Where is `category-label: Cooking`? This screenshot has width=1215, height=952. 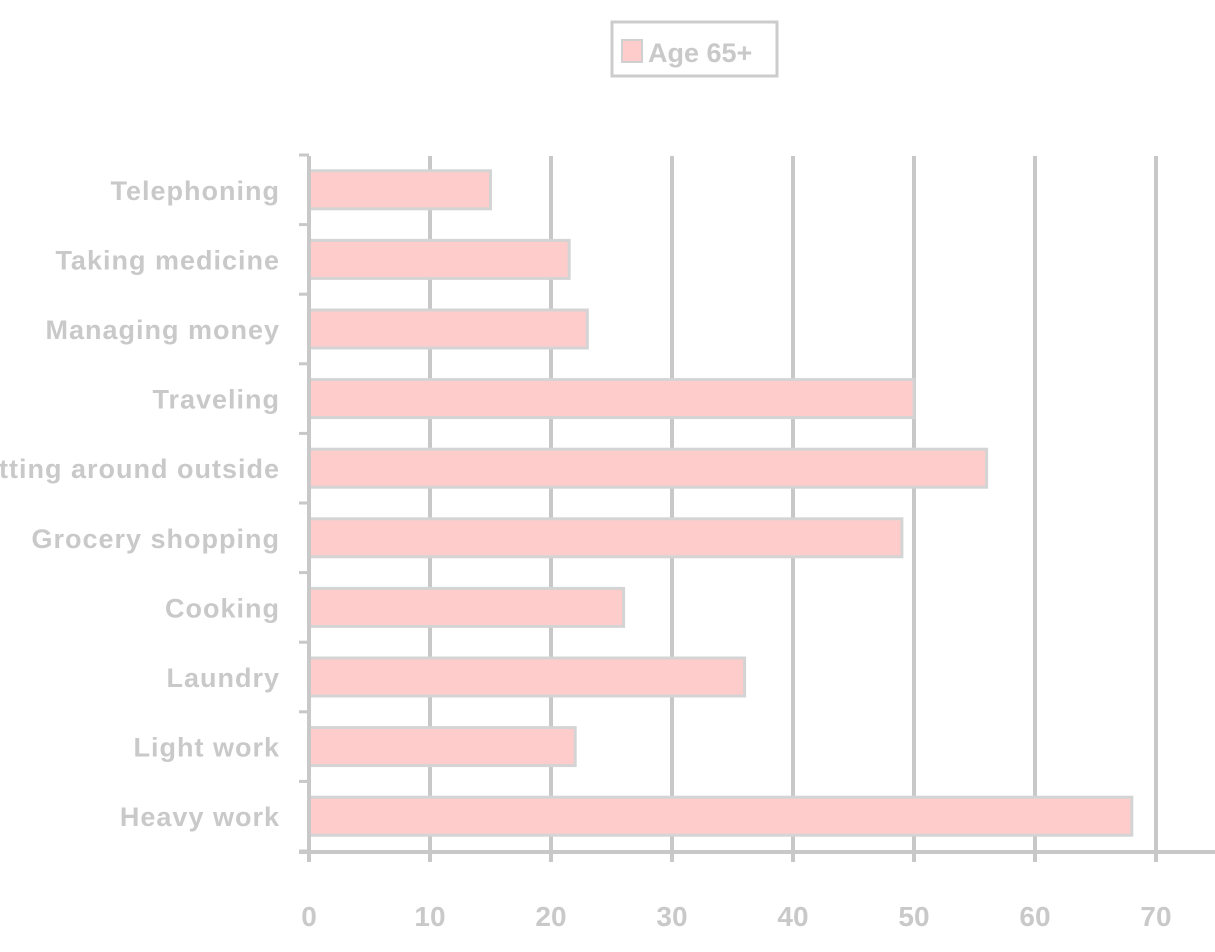
category-label: Cooking is located at coordinates (222, 608).